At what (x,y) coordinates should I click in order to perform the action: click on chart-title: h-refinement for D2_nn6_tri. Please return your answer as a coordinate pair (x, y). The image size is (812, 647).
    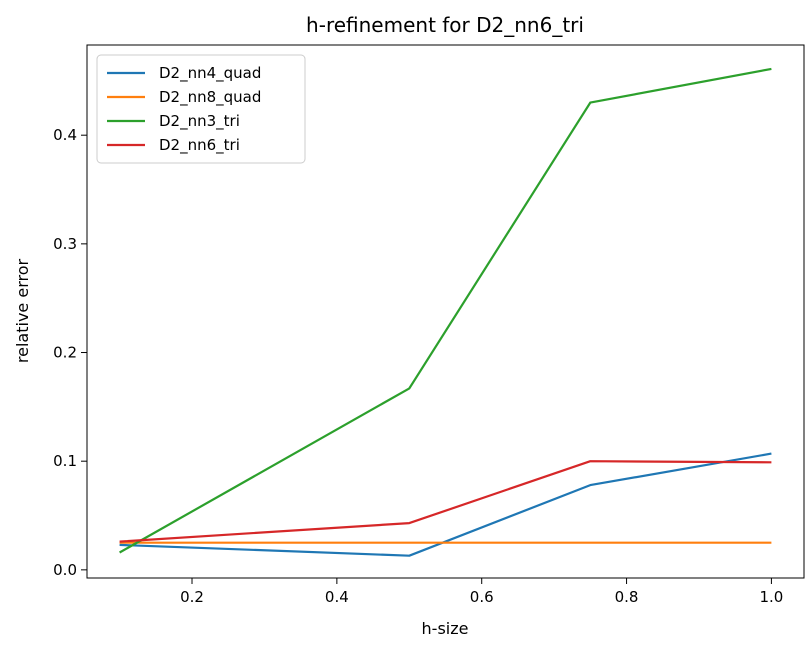
    Looking at the image, I should click on (445, 25).